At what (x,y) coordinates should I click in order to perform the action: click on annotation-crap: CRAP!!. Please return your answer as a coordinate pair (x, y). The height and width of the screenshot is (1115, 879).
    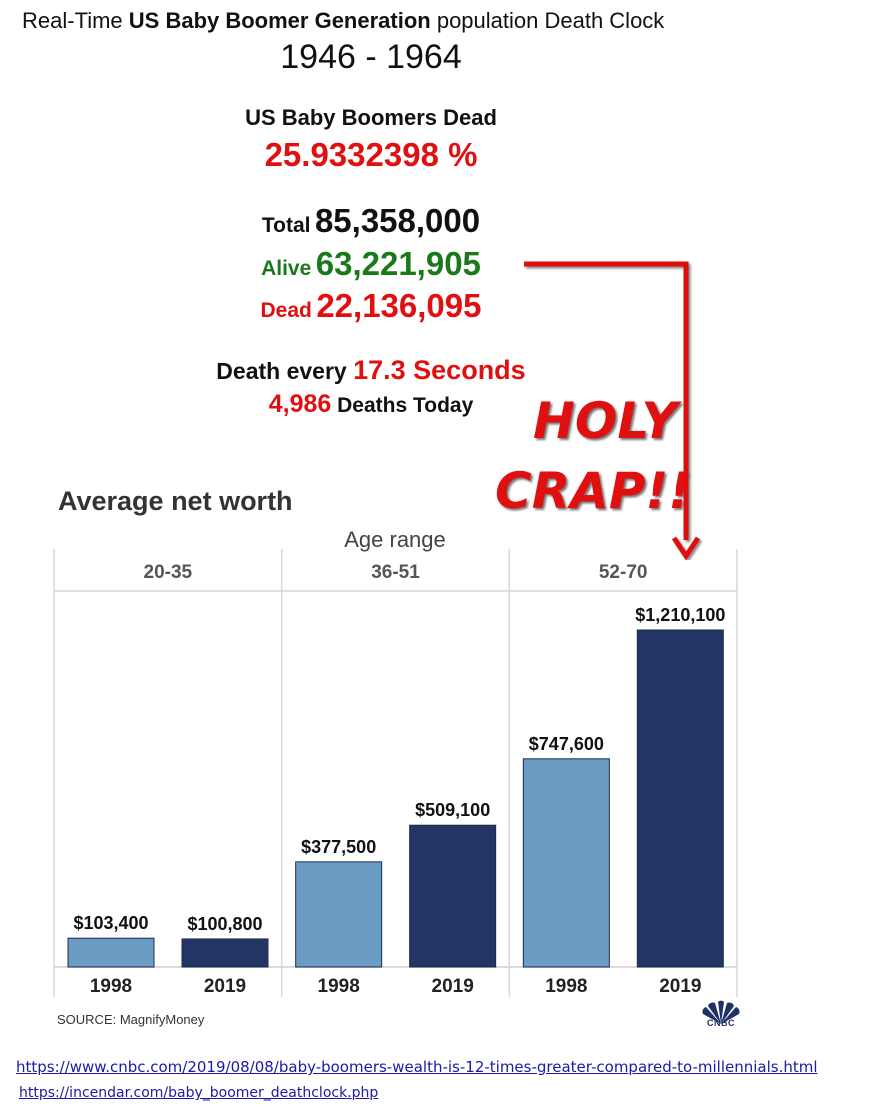
    Looking at the image, I should click on (593, 491).